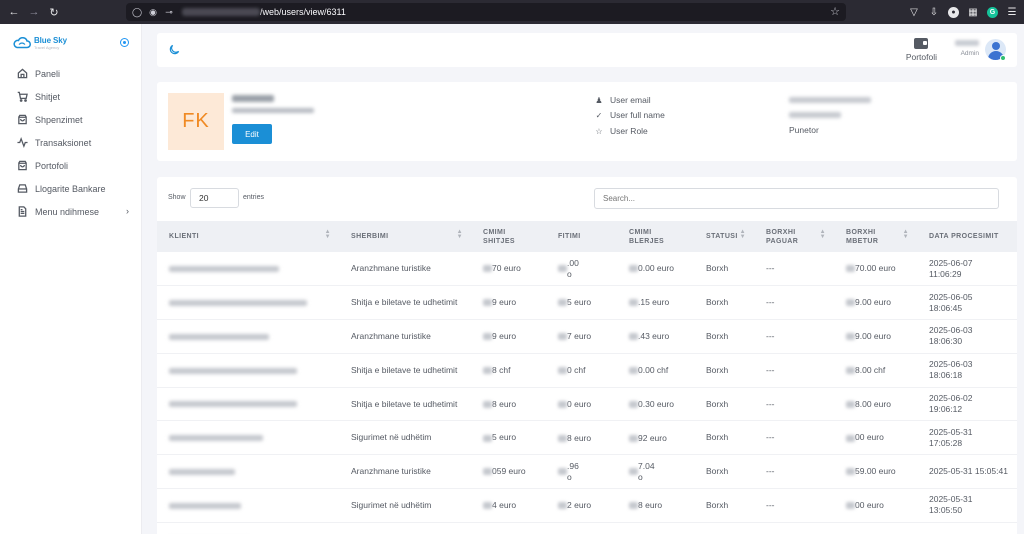 The image size is (1024, 534). I want to click on column-header-statusi: STATUSI ▲ ▼, so click(726, 234).